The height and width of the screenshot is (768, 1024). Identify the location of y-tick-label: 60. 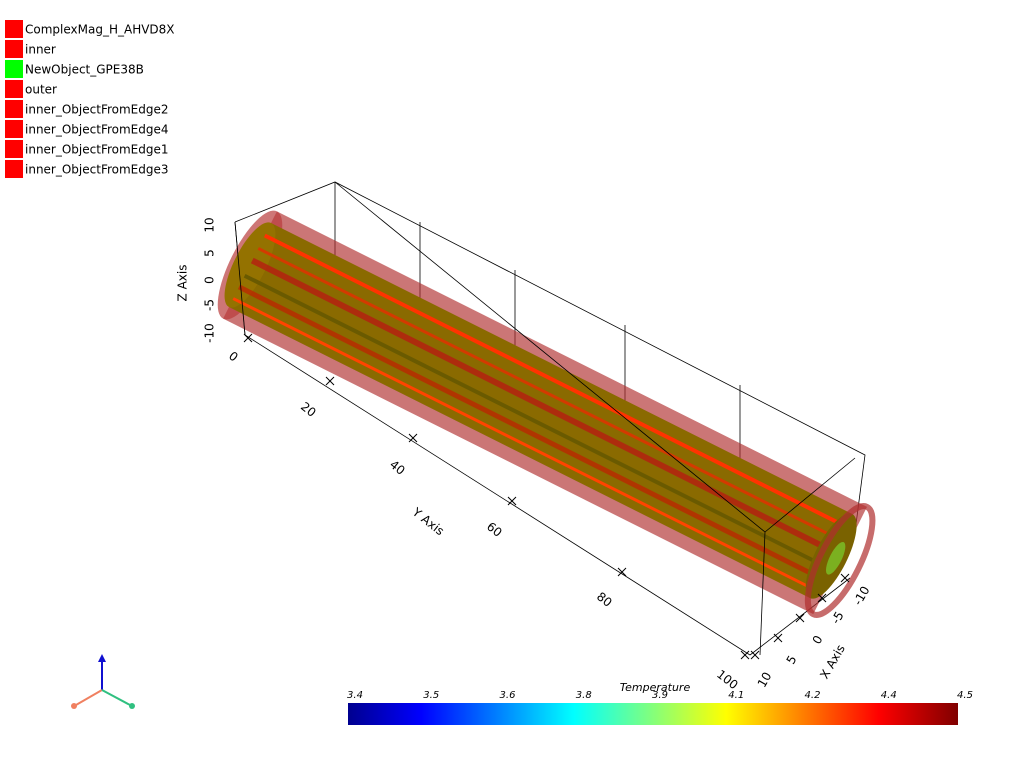
(494, 529).